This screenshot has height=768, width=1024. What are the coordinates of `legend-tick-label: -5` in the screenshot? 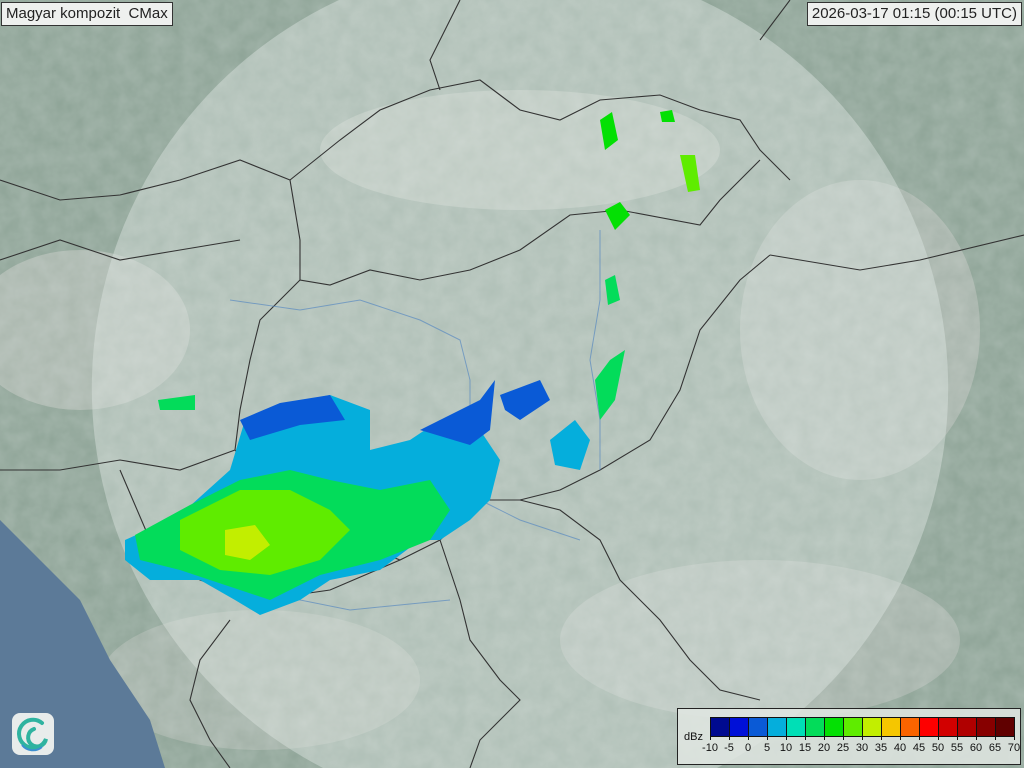 It's located at (729, 745).